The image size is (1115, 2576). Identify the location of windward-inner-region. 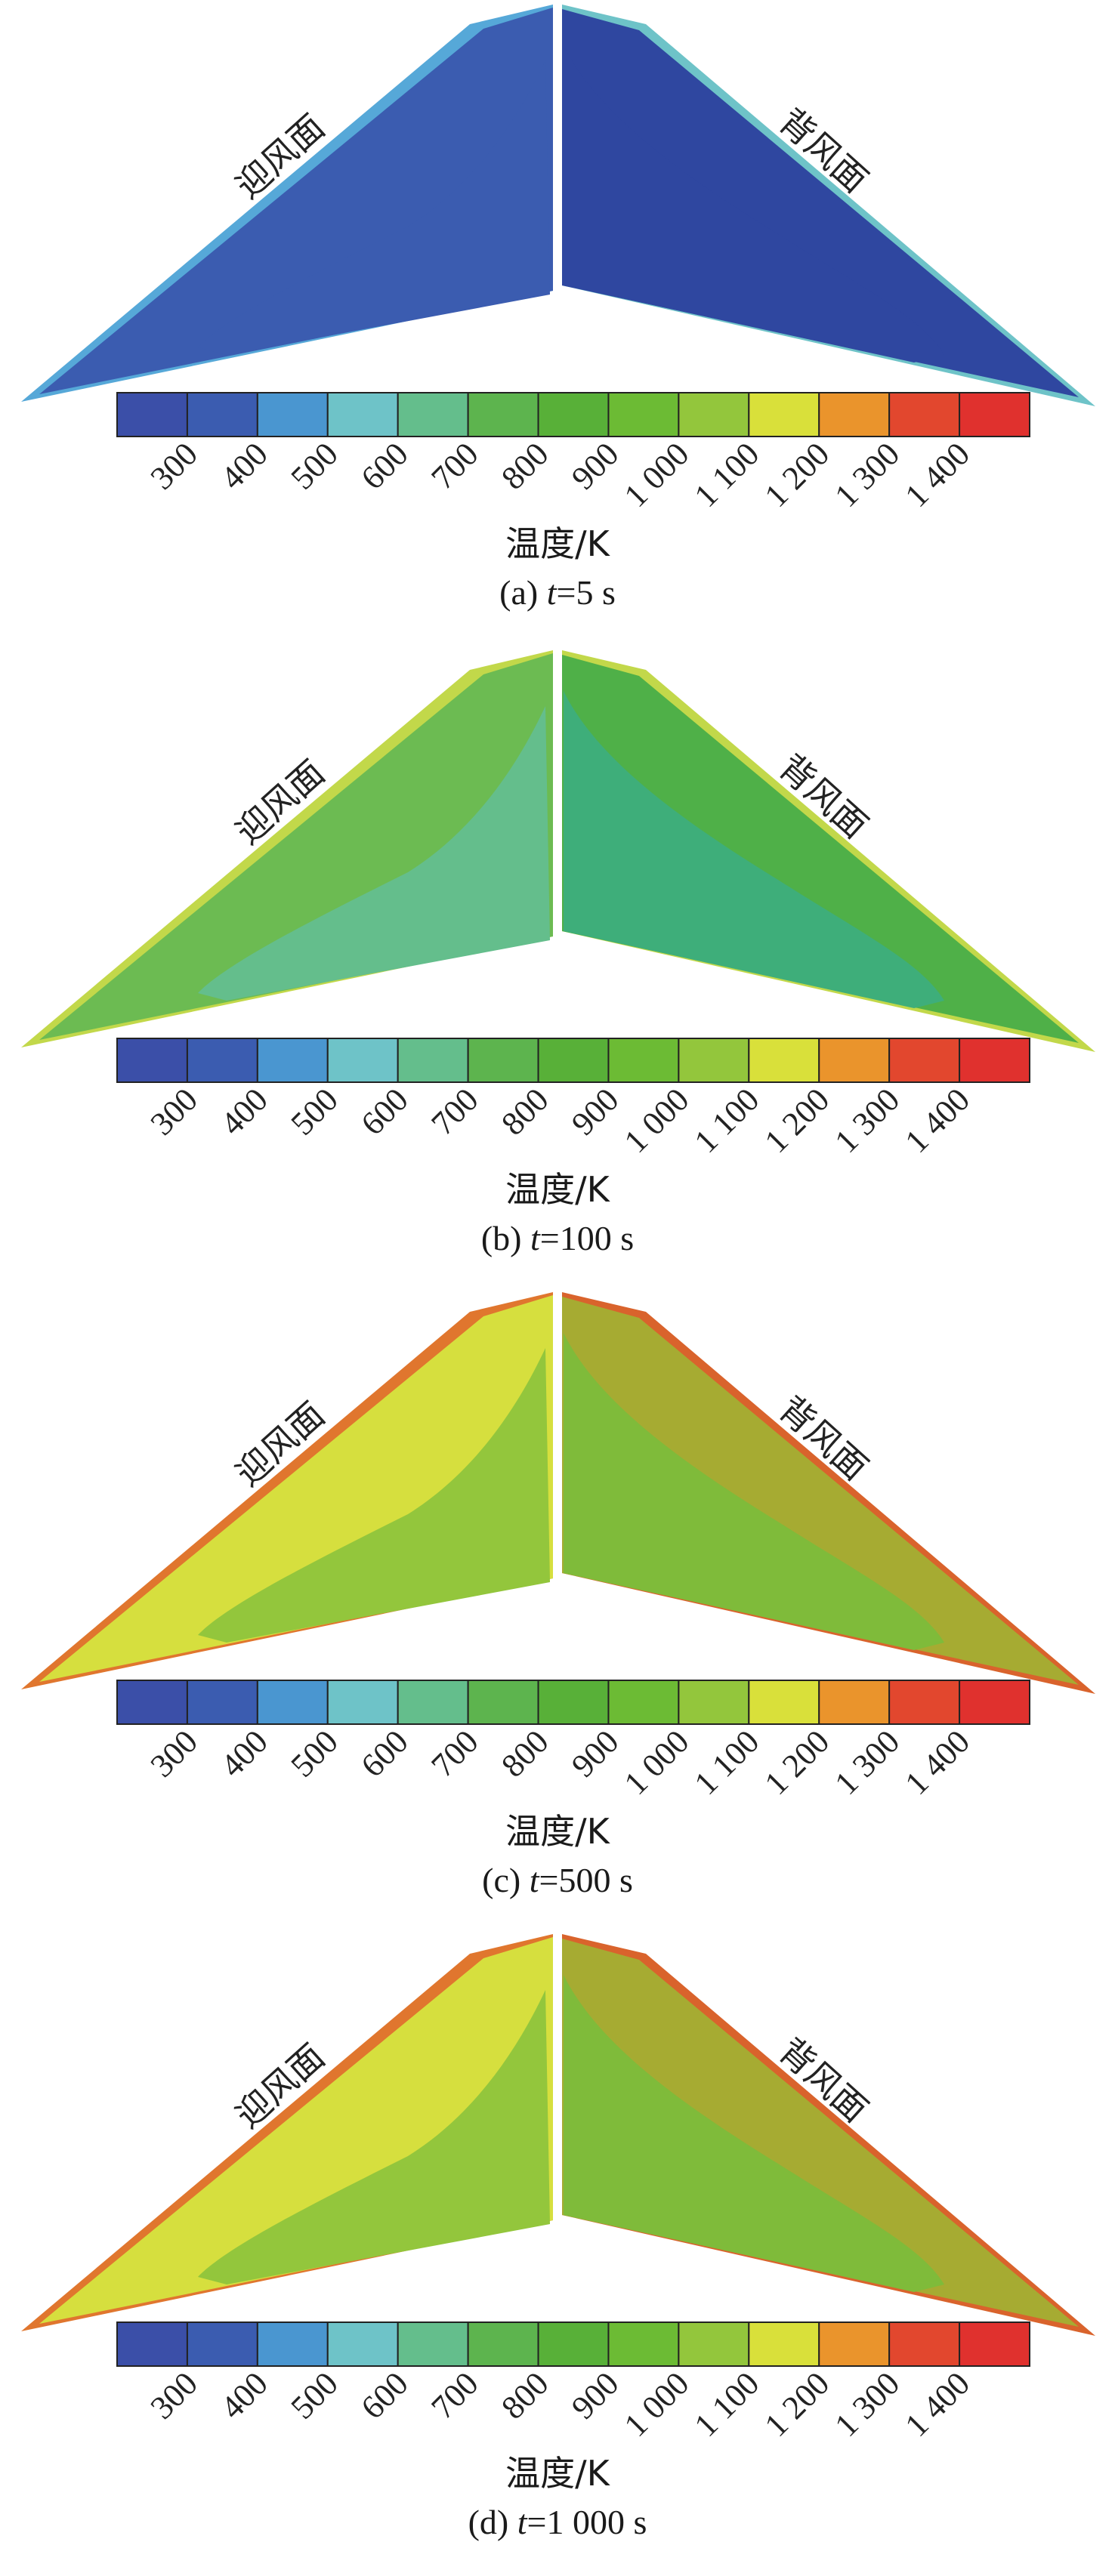
(374, 853).